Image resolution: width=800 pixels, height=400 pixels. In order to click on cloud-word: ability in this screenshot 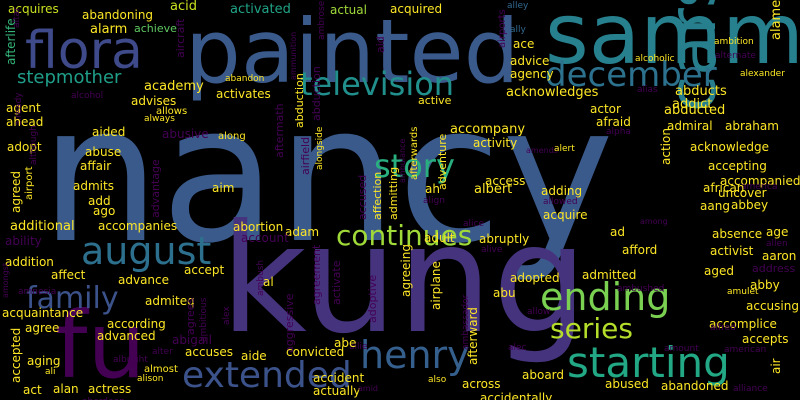, I will do `click(23, 241)`.